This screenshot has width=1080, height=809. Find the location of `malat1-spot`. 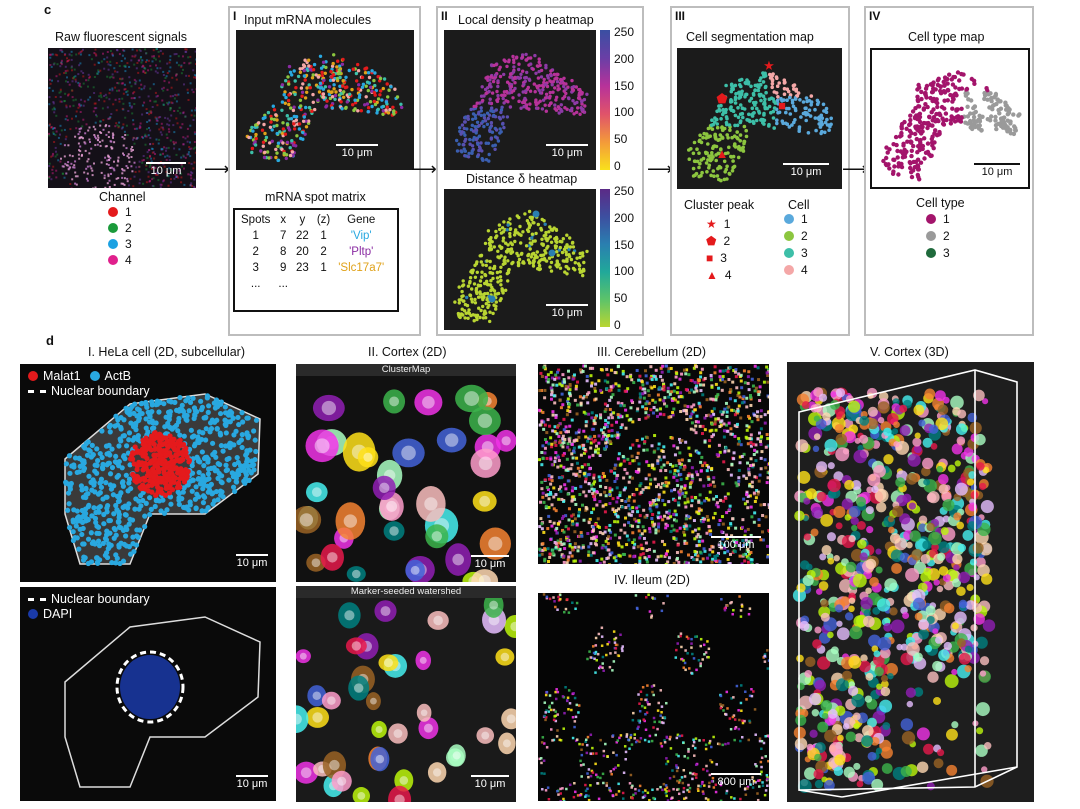

malat1-spot is located at coordinates (153, 482).